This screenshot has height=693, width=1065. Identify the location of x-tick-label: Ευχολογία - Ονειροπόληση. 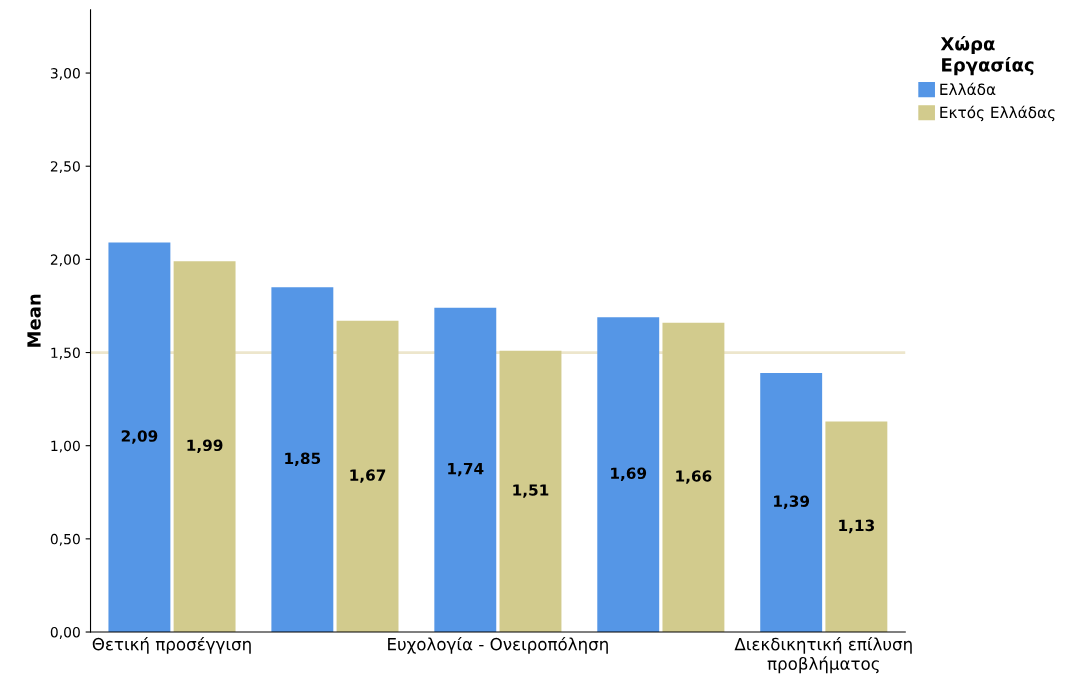
(498, 645).